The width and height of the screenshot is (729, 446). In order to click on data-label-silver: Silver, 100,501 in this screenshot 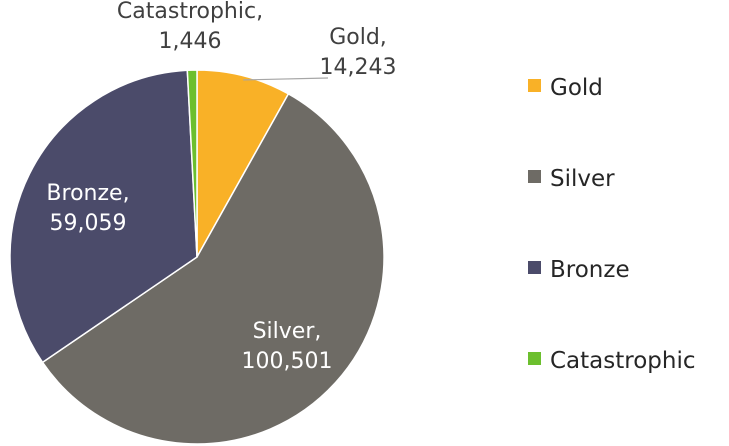, I will do `click(287, 346)`.